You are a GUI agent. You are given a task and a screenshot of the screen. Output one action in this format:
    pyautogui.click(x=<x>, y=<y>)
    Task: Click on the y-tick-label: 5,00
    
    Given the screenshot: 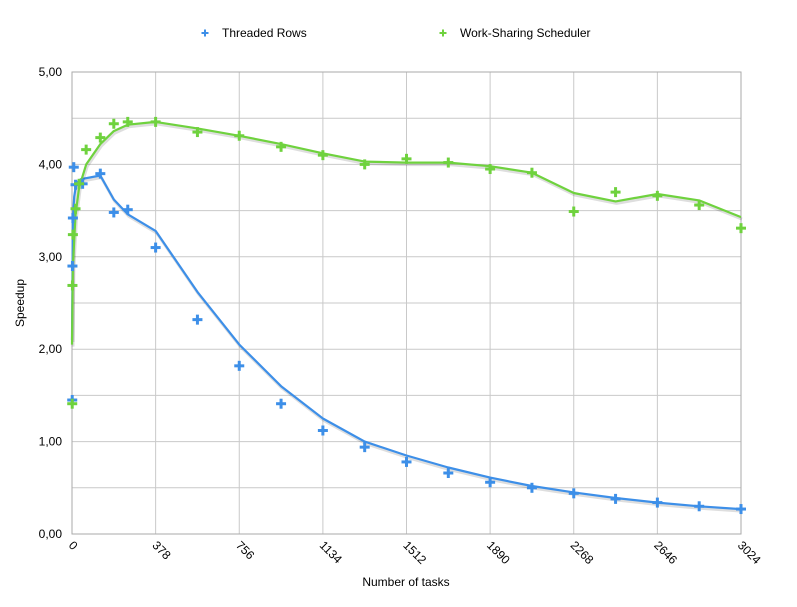 What is the action you would take?
    pyautogui.click(x=51, y=72)
    